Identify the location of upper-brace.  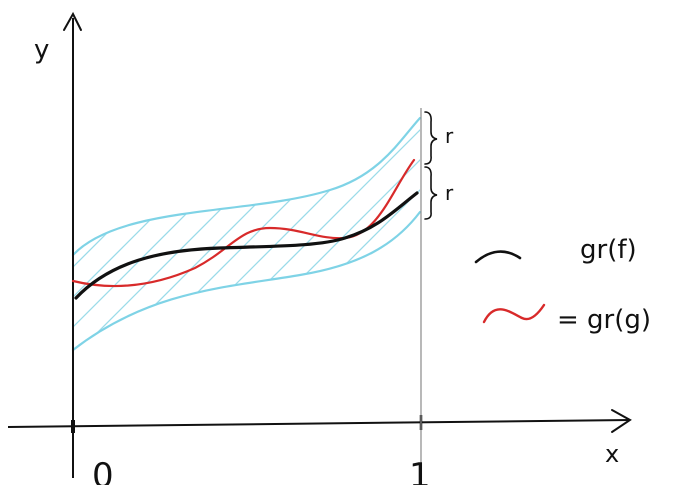
(431, 138).